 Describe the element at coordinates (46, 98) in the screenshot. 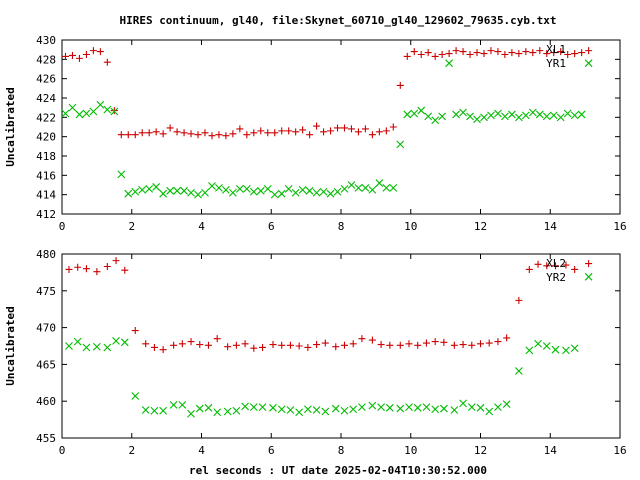

I see `y-tick-label: 424` at that location.